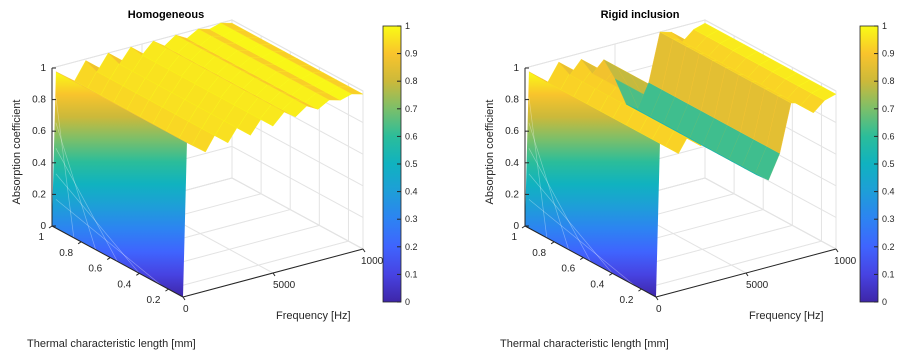 Image resolution: width=903 pixels, height=352 pixels. I want to click on x-tick-label: 0.4, so click(597, 284).